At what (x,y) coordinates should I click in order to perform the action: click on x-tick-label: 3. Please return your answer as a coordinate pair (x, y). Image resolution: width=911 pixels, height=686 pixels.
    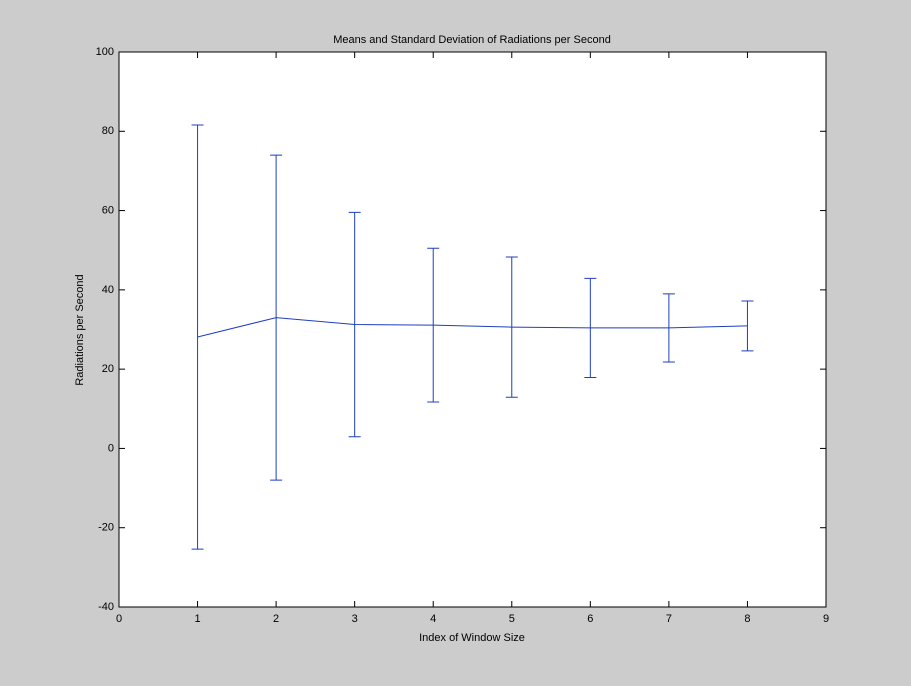
    Looking at the image, I should click on (355, 619).